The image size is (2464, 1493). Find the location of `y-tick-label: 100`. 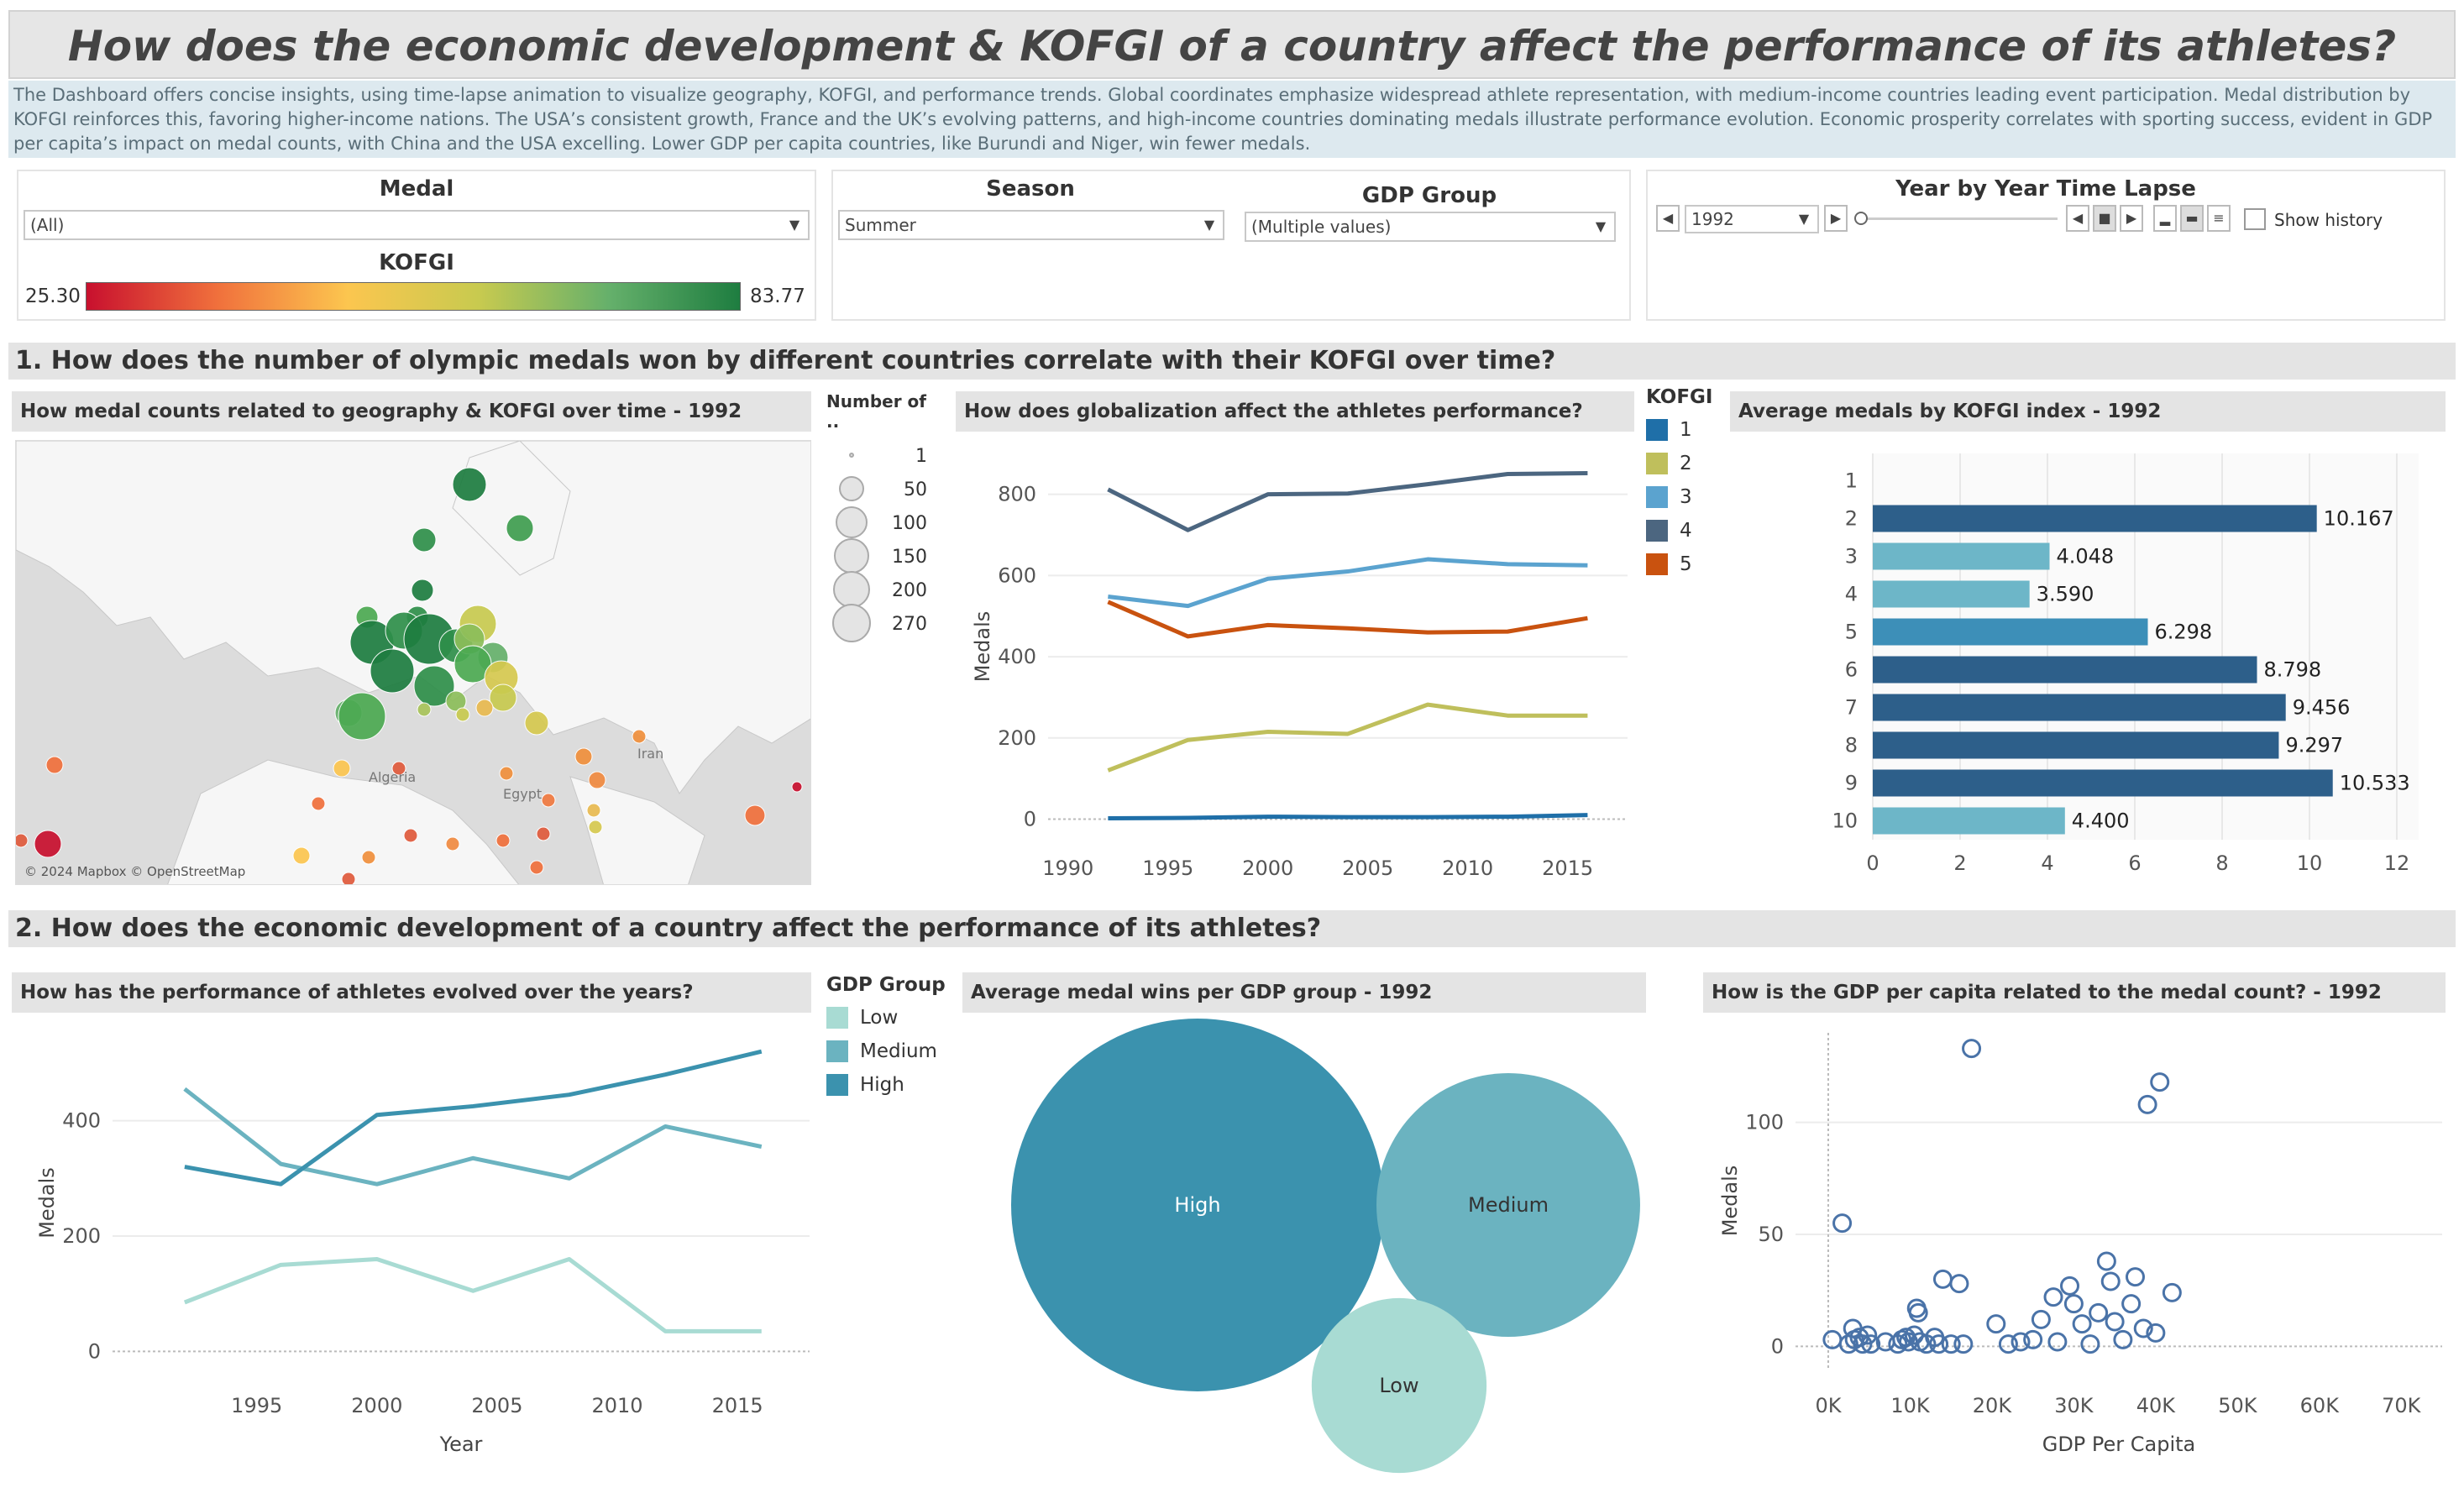

y-tick-label: 100 is located at coordinates (1764, 1122).